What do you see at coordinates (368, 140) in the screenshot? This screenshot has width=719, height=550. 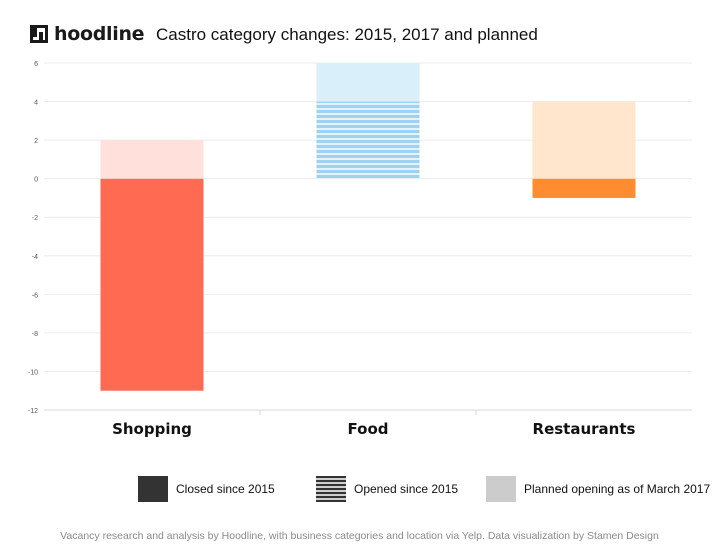 I see `bar-food-opened` at bounding box center [368, 140].